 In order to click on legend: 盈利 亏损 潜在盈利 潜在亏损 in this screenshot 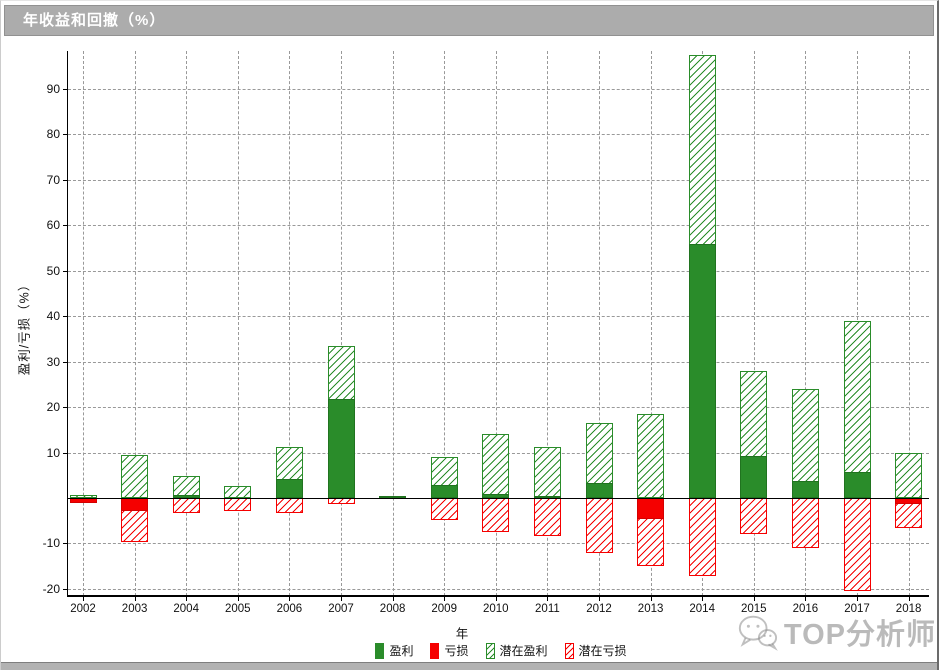, I will do `click(501, 650)`.